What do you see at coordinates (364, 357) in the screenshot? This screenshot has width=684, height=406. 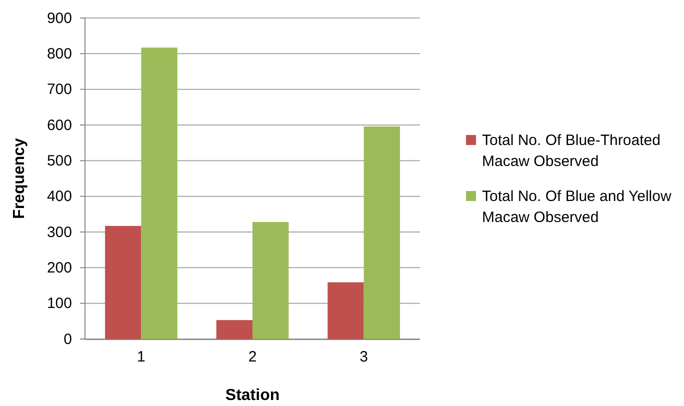 I see `x-tick-label: 3` at bounding box center [364, 357].